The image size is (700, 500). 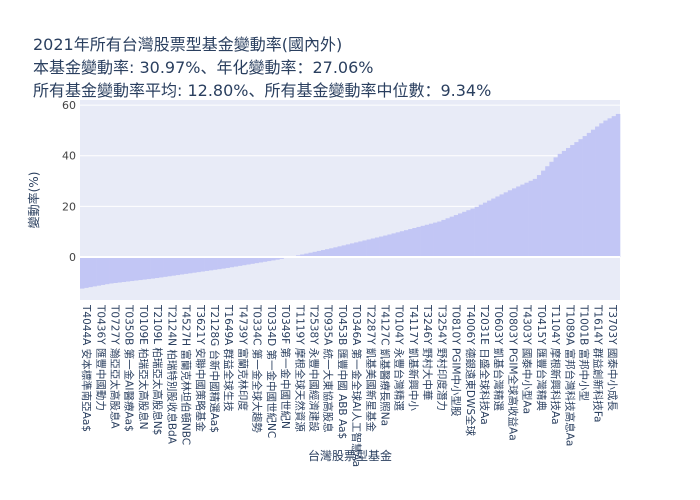 What do you see at coordinates (200, 368) in the screenshot?
I see `x-tick-label: T3621Y 安聯中國策略基金` at bounding box center [200, 368].